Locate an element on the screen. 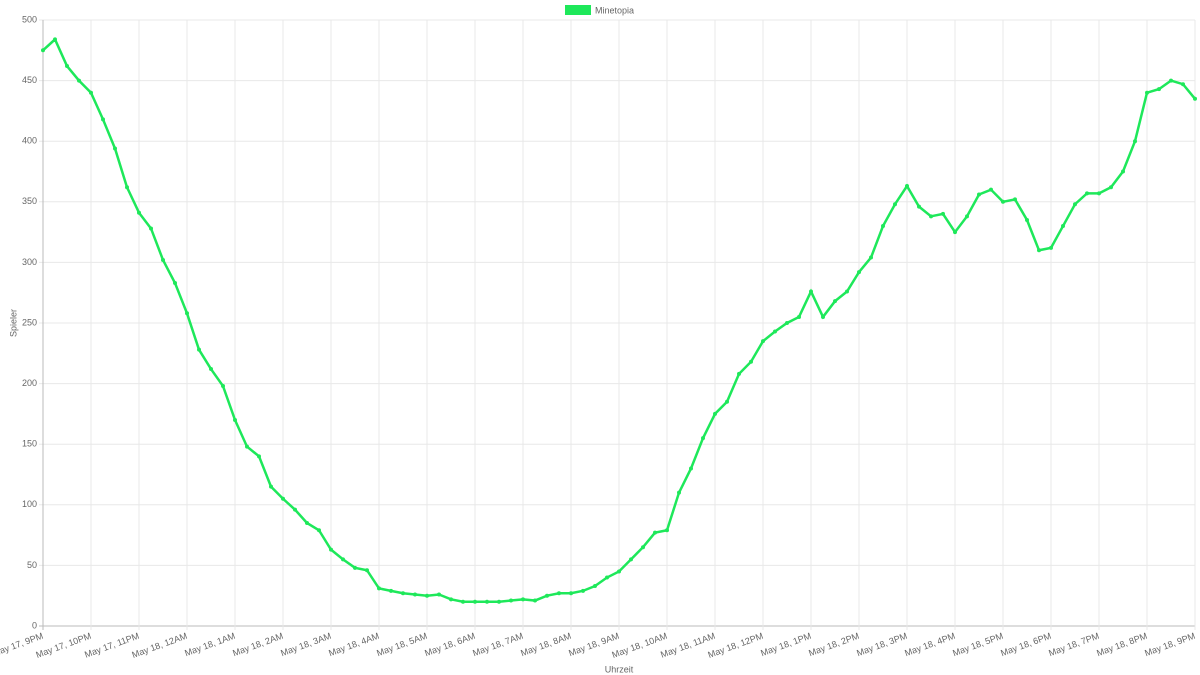  x-tick-label: May 18, 8AM is located at coordinates (545, 645).